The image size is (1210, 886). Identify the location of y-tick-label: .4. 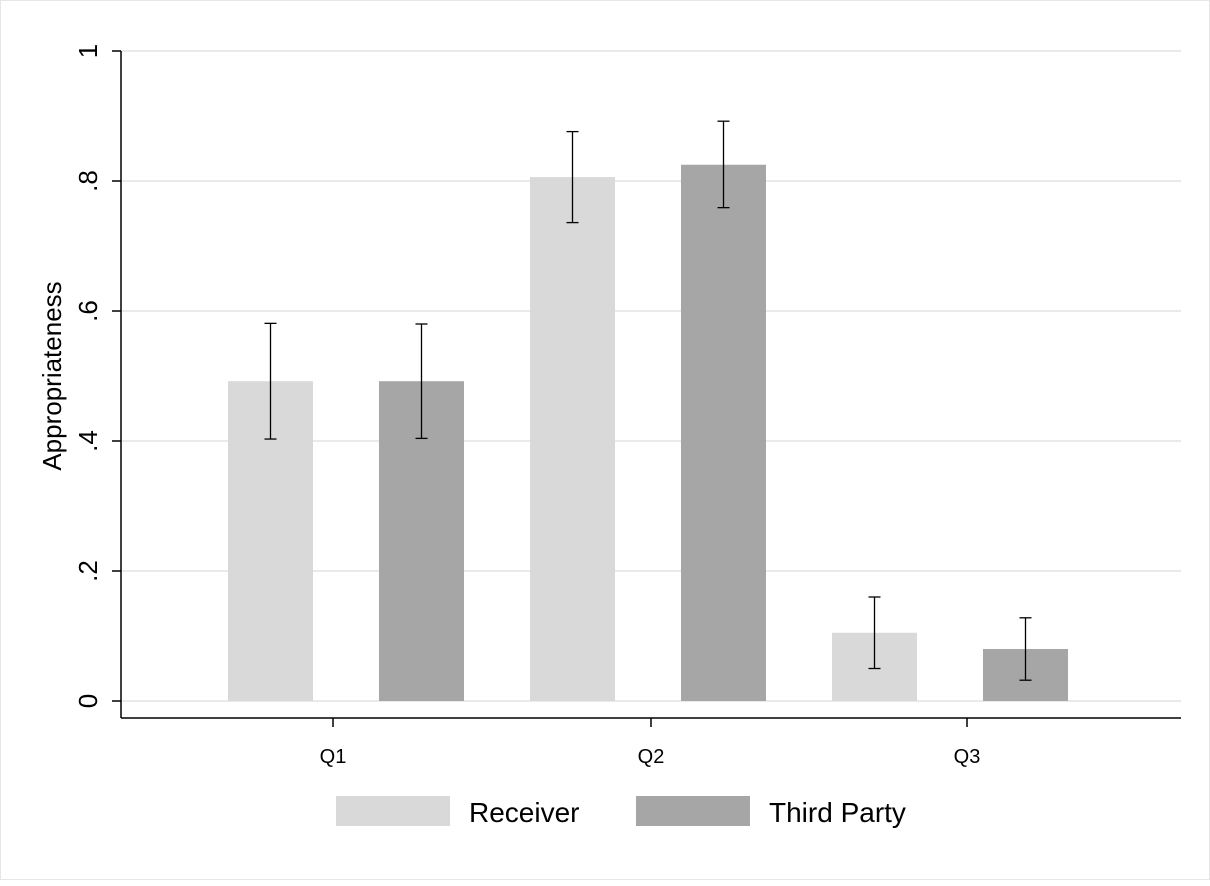
(88, 441).